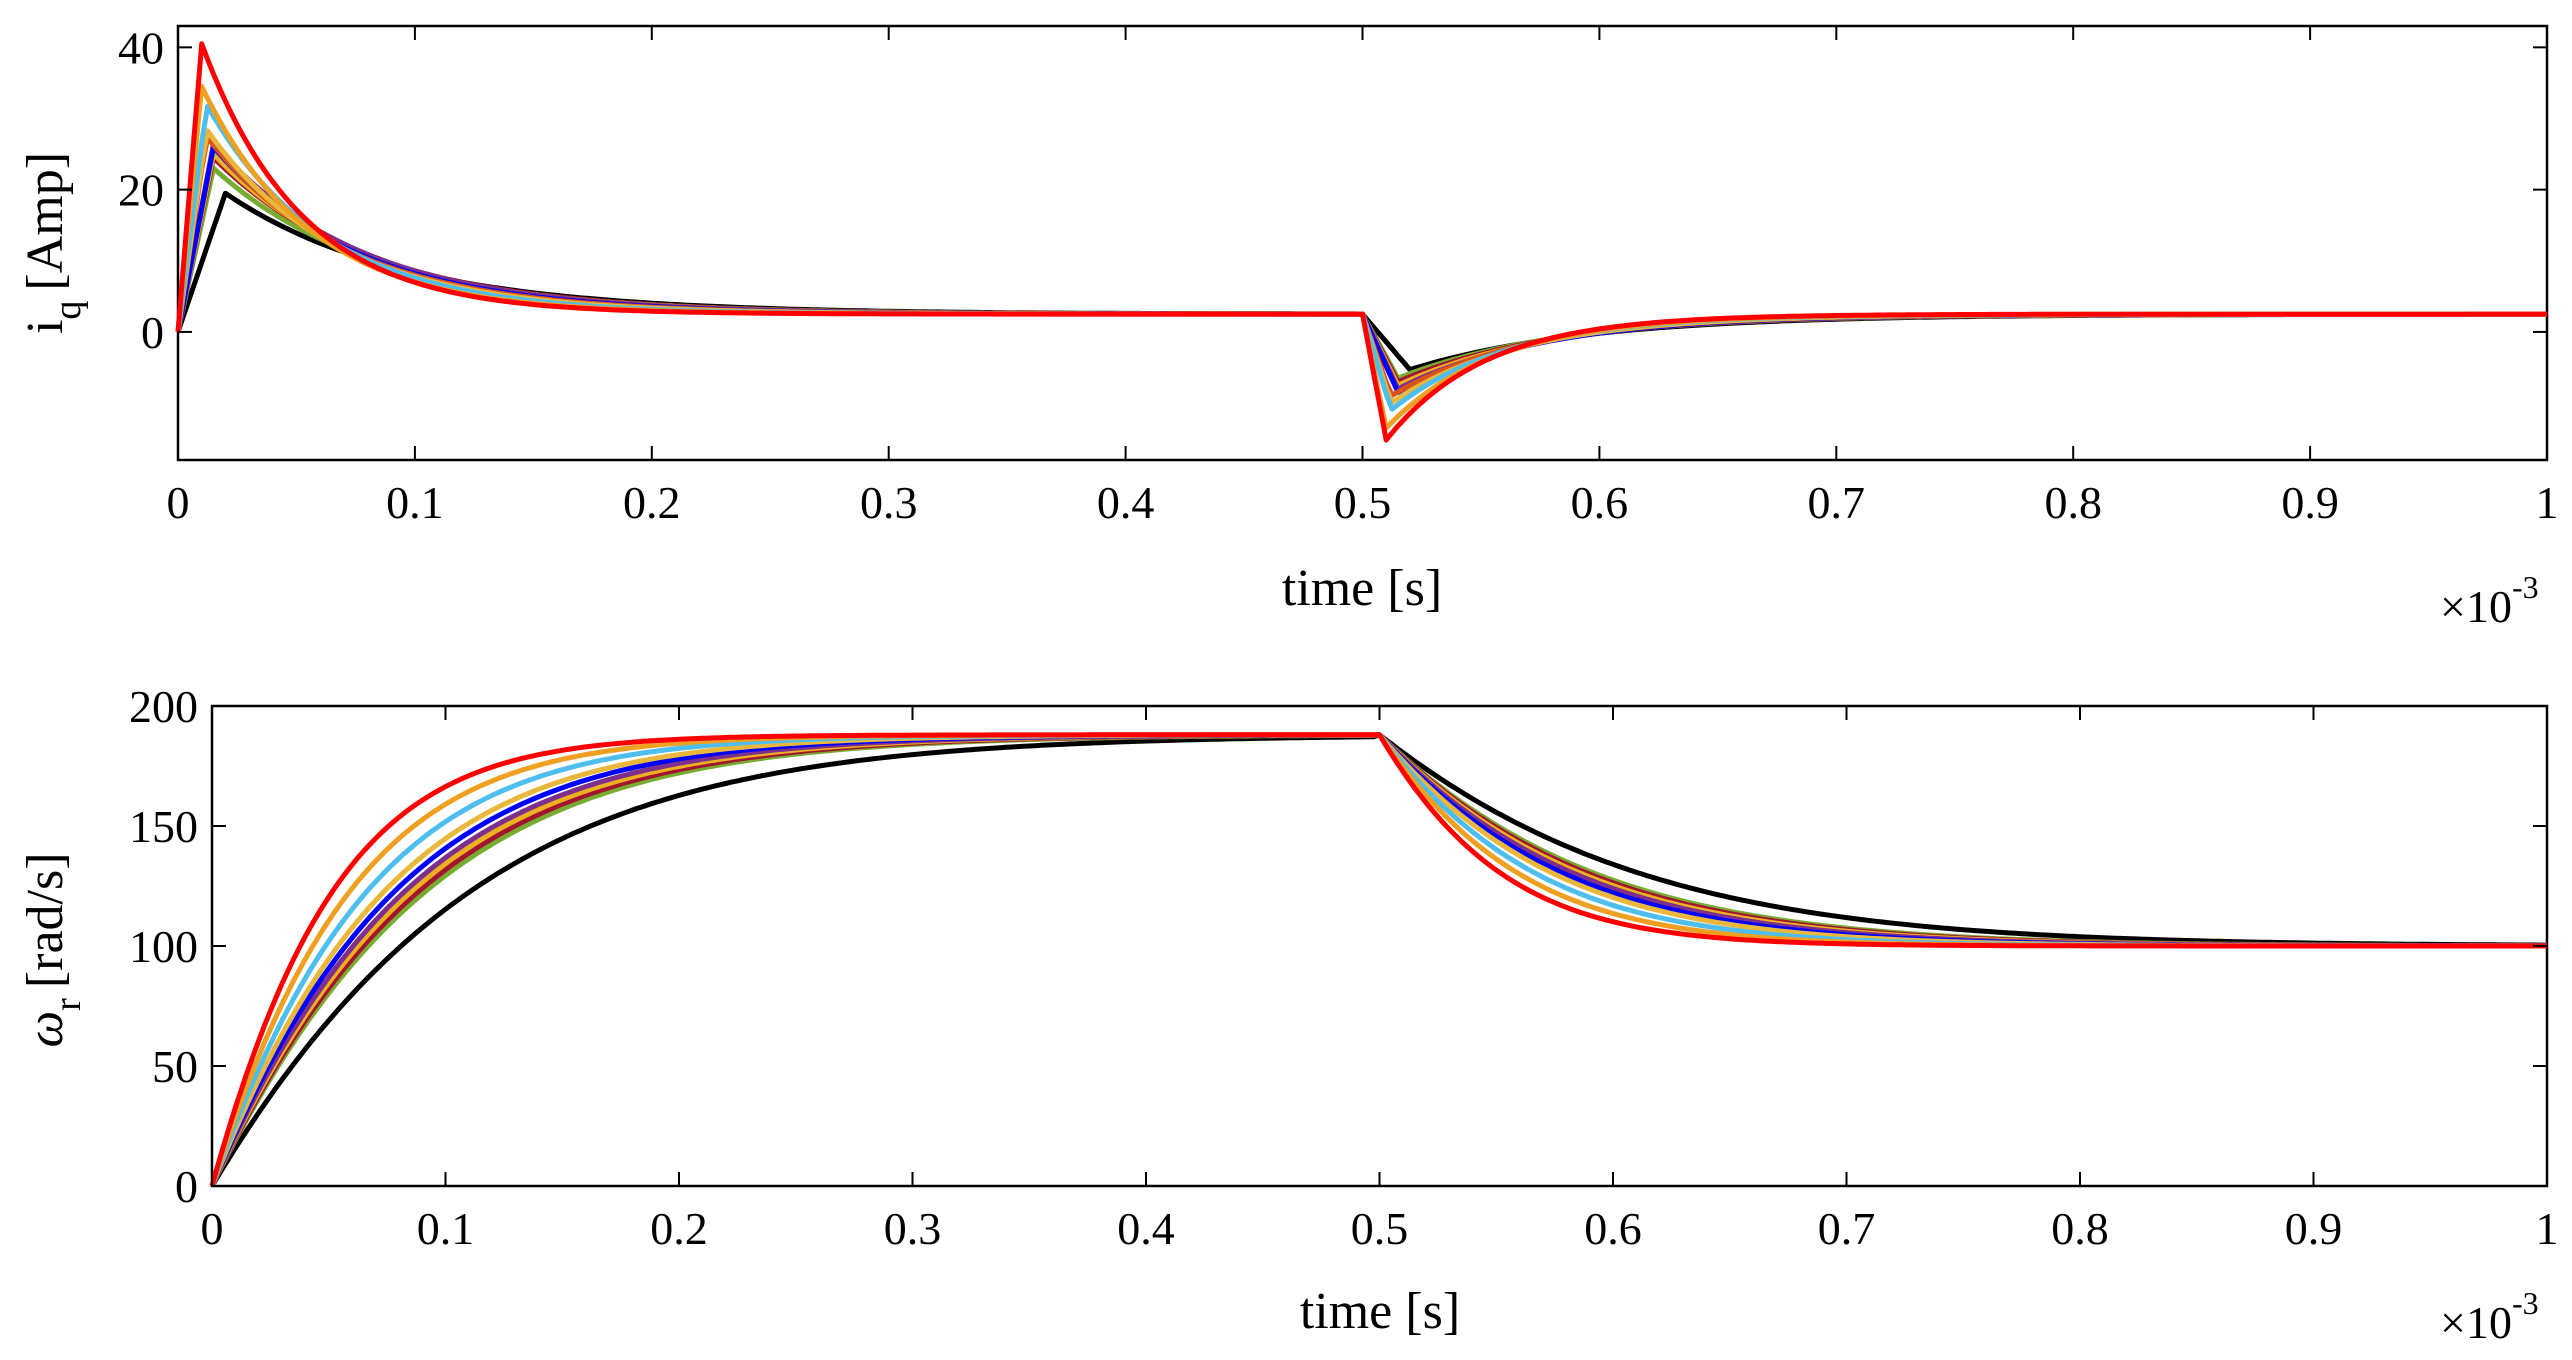 The width and height of the screenshot is (2572, 1360). What do you see at coordinates (1380, 1228) in the screenshot?
I see `wr-x-tick-label: 0.5` at bounding box center [1380, 1228].